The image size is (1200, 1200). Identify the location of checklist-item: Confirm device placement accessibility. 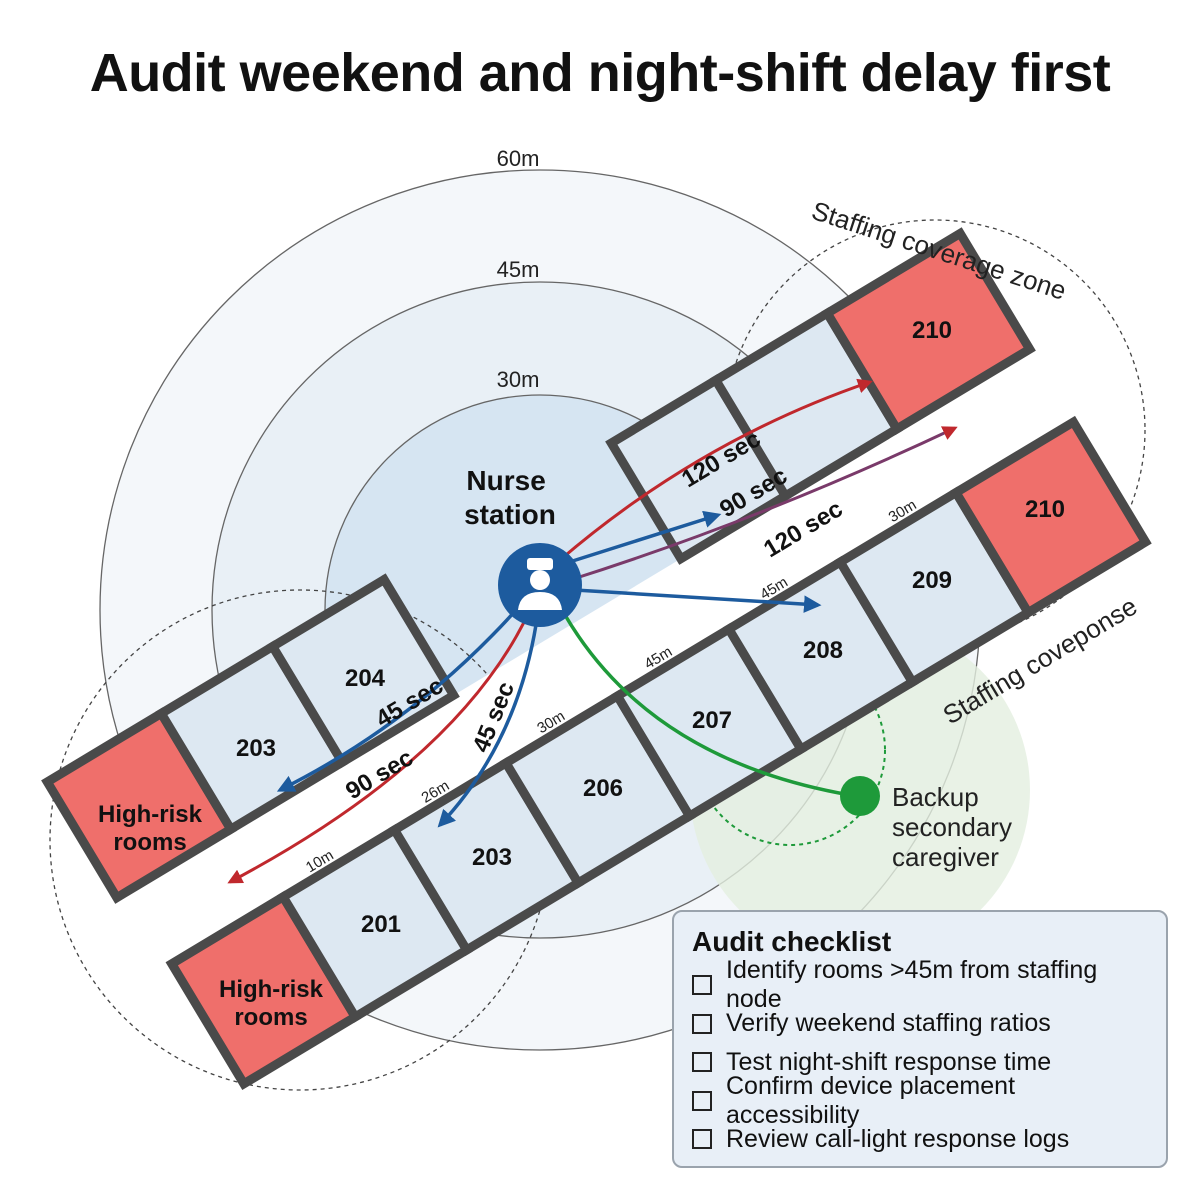
(920, 1100).